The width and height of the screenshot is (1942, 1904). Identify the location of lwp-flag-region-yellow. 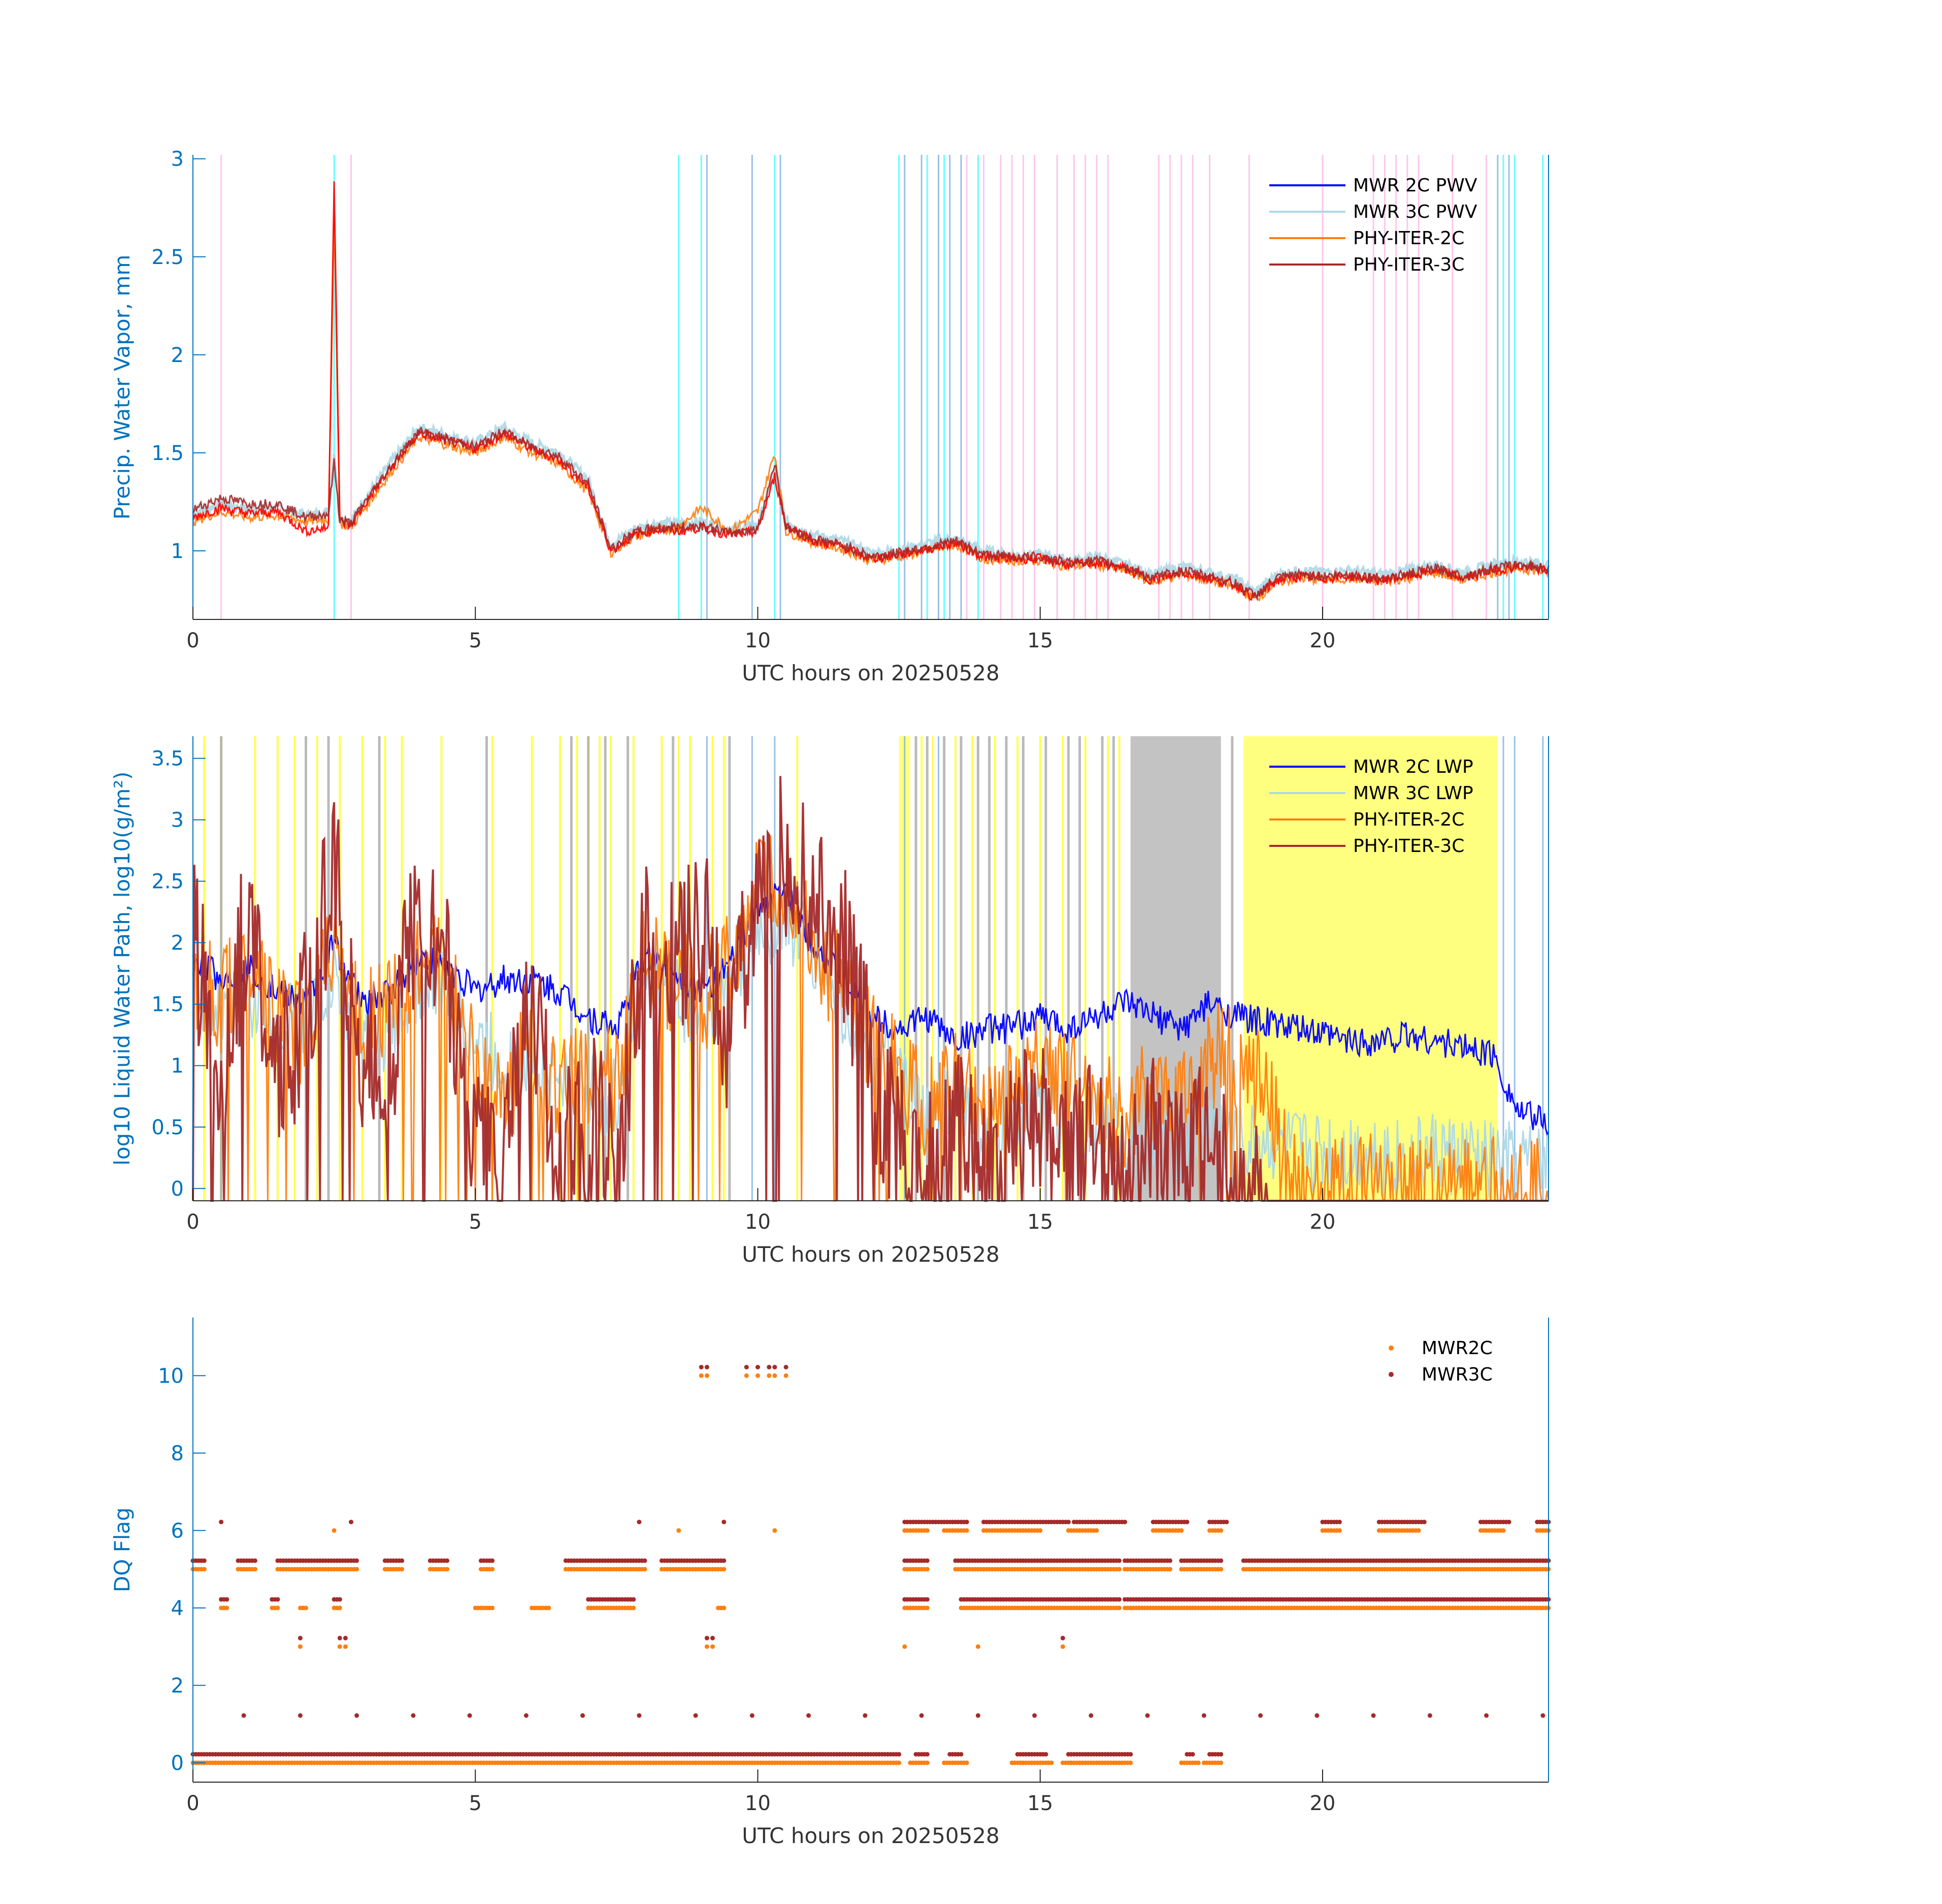
(1370, 969).